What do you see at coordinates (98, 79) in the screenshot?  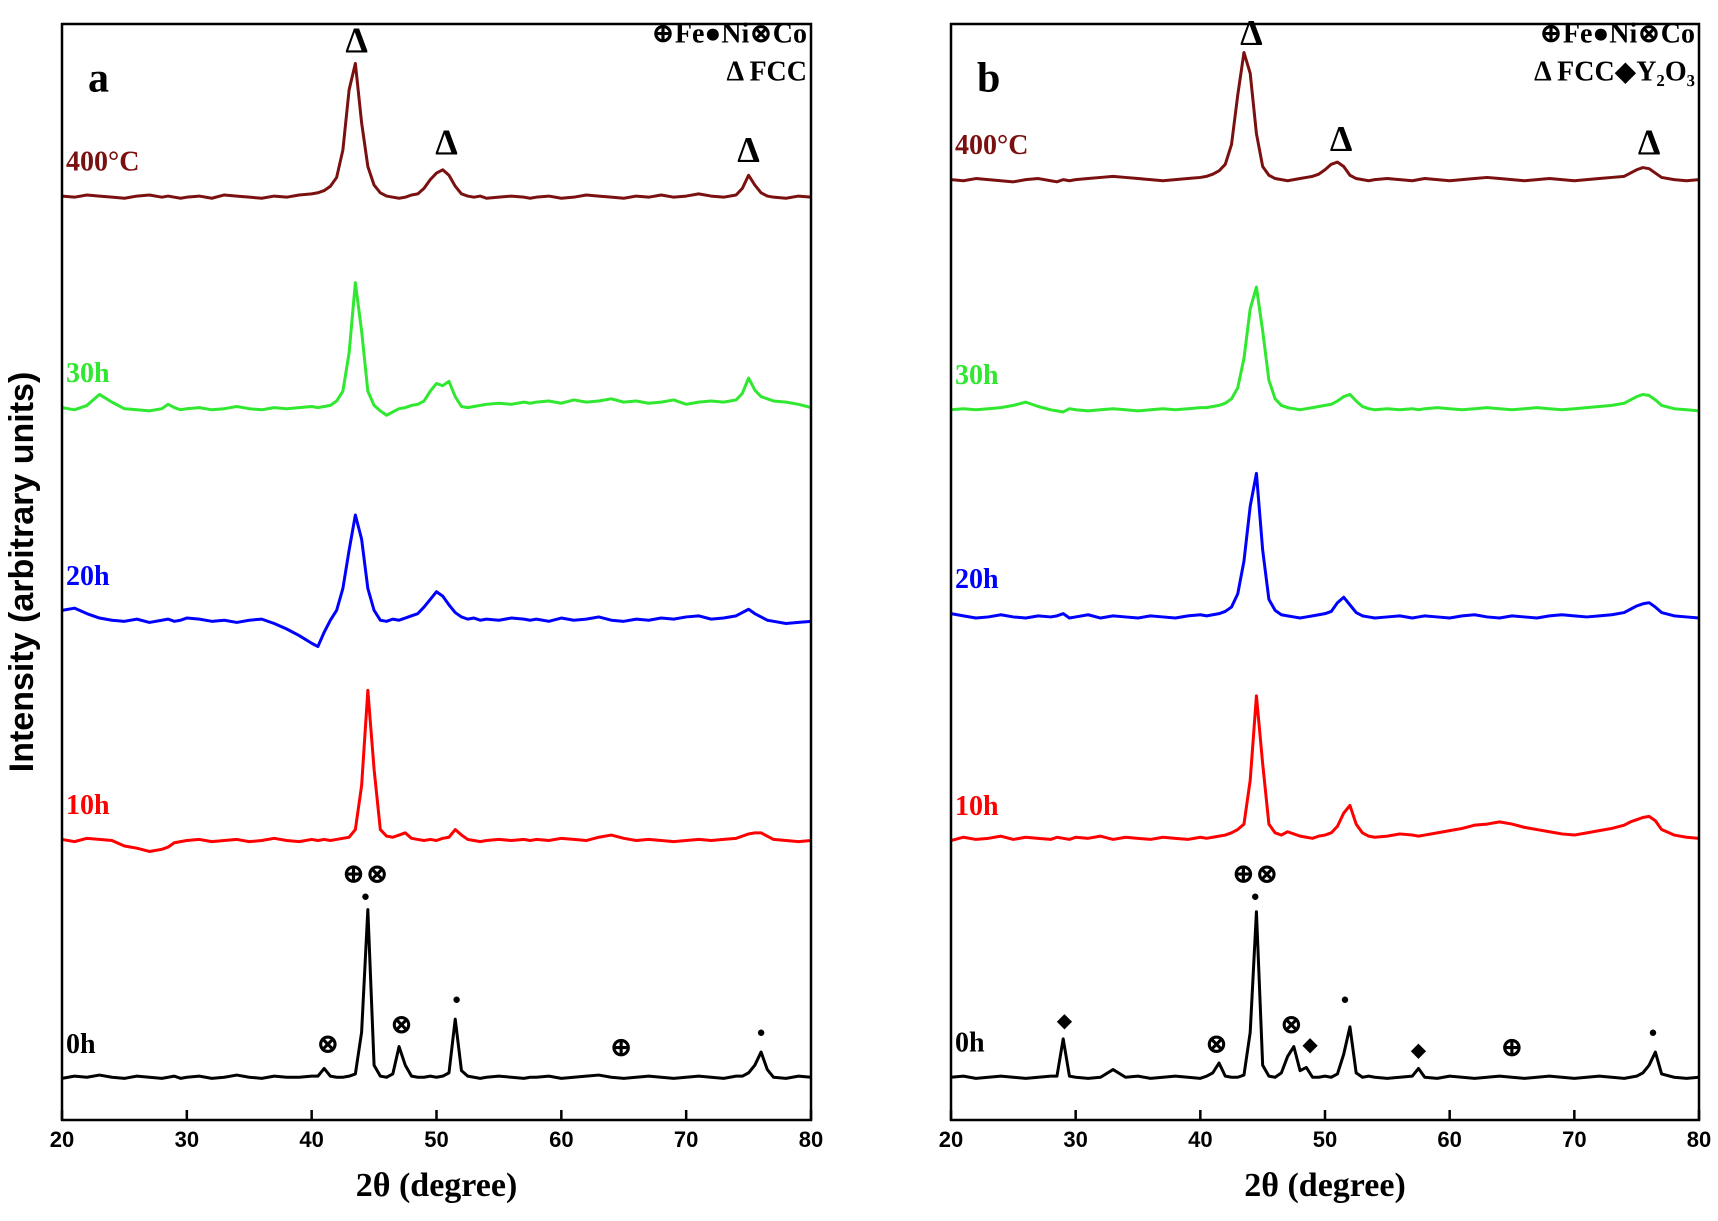 I see `panel-label: a` at bounding box center [98, 79].